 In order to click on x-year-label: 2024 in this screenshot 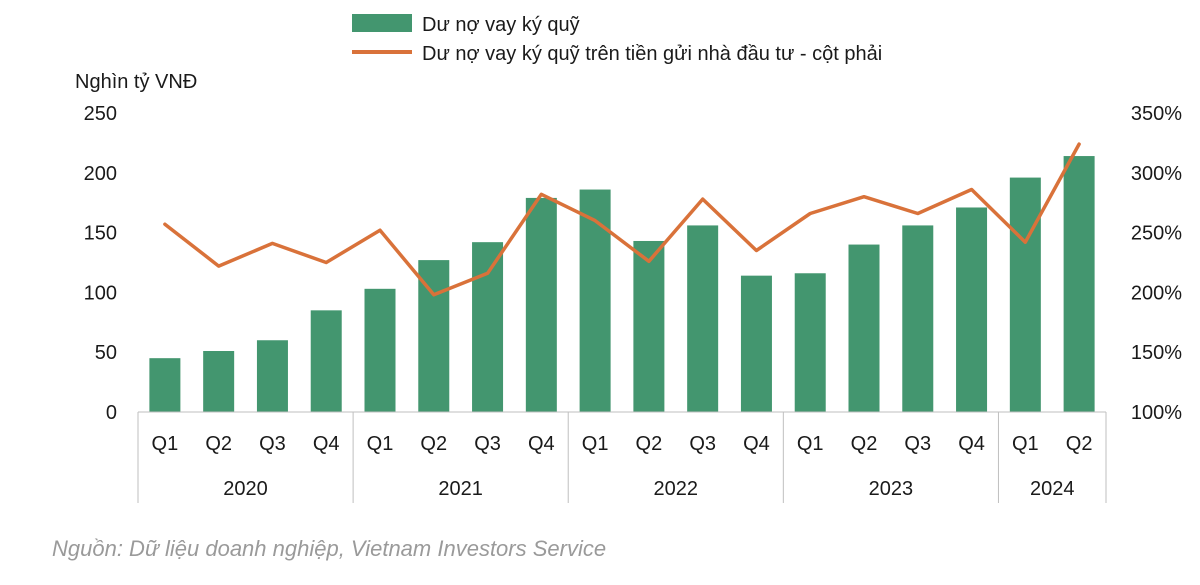, I will do `click(1052, 489)`.